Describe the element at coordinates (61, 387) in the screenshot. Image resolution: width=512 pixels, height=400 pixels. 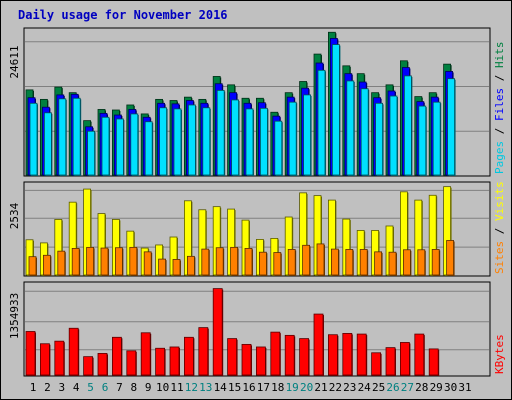
I see `x-tick-label: 3` at that location.